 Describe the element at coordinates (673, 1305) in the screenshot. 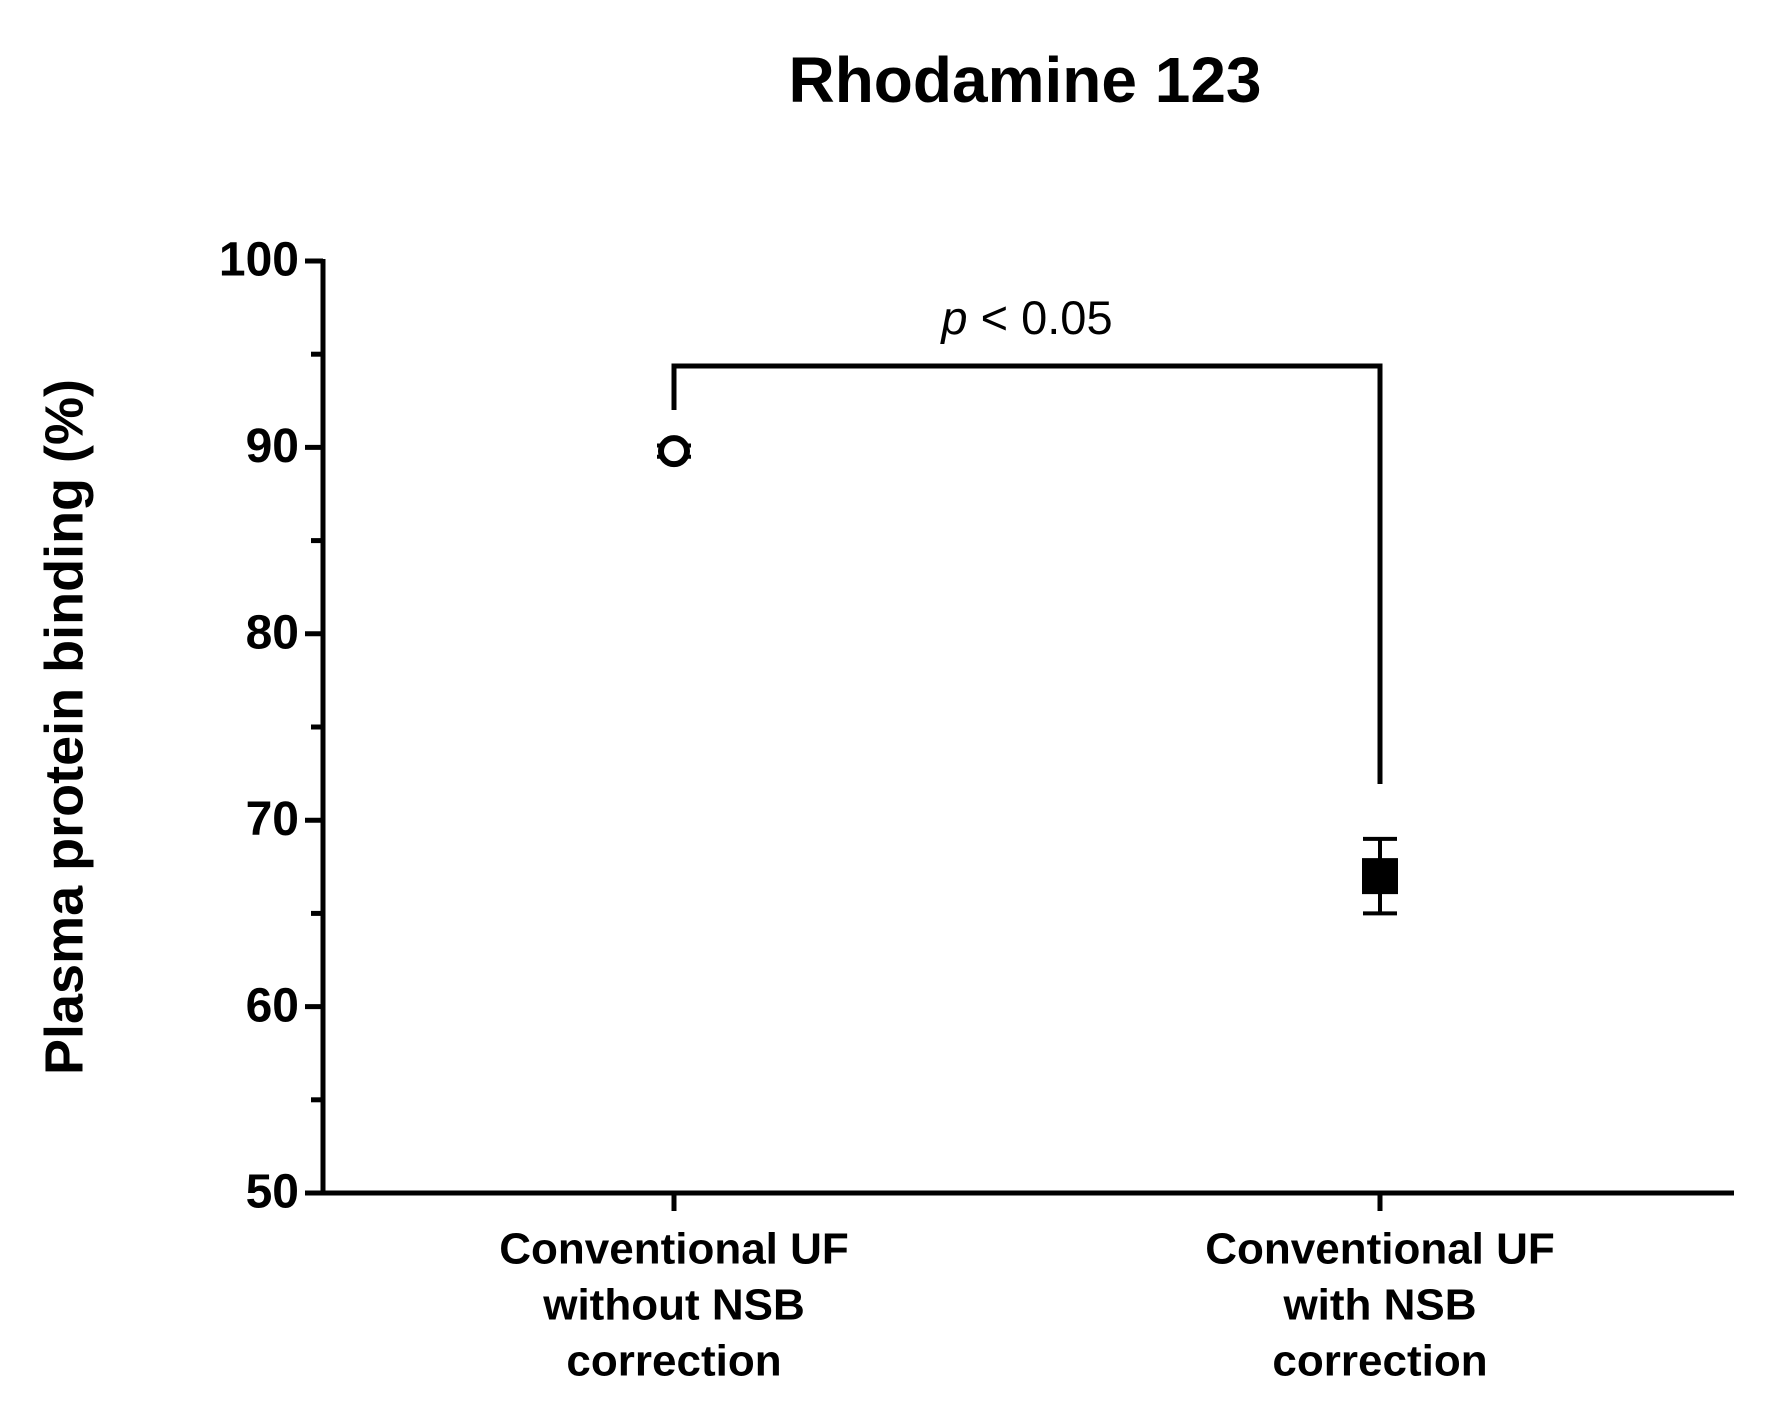

I see `x-tick-label: without NSB` at that location.